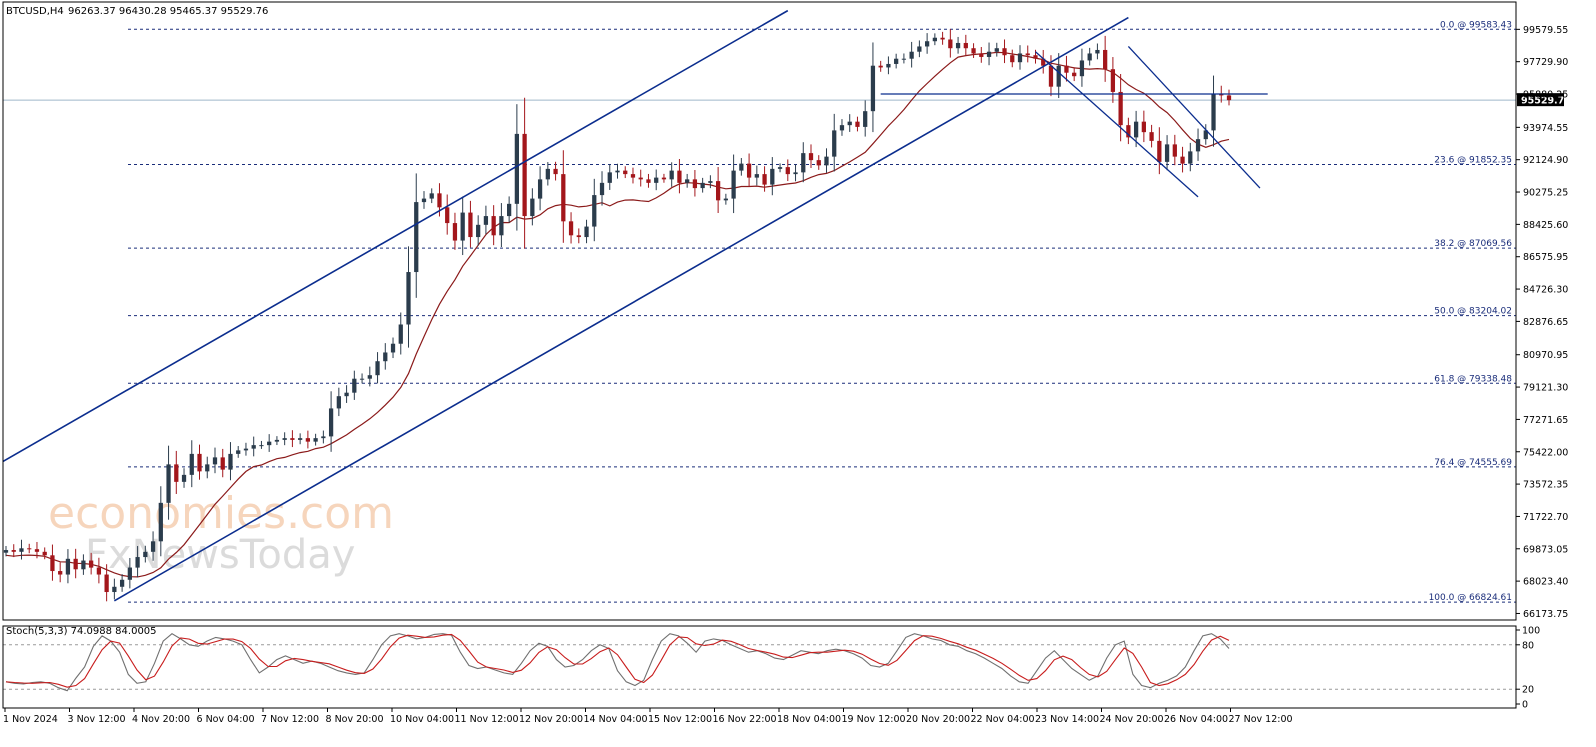  What do you see at coordinates (221, 513) in the screenshot?
I see `watermark-economies: economies.com` at bounding box center [221, 513].